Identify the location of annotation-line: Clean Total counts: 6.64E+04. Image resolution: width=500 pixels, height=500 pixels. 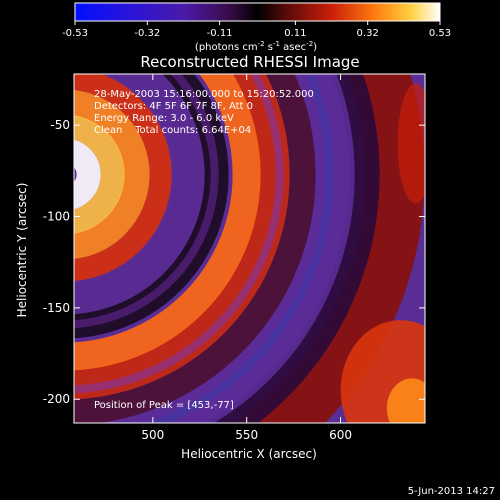
(172, 130).